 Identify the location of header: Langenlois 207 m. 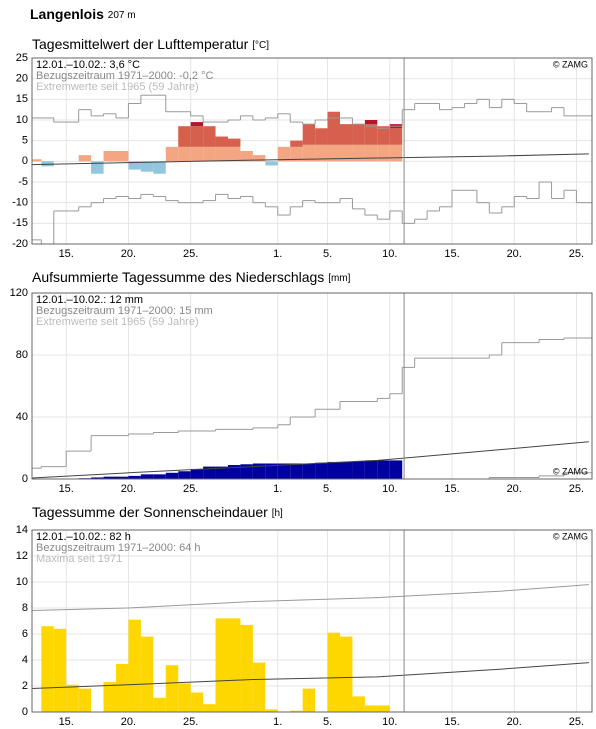
(83, 14).